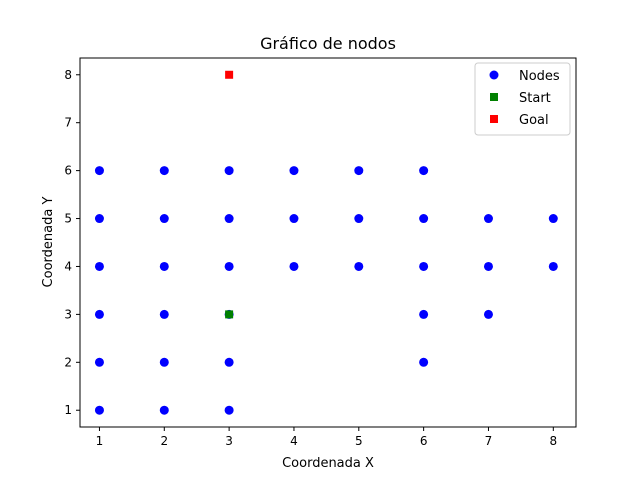  I want to click on x-tick-label: 5, so click(359, 441).